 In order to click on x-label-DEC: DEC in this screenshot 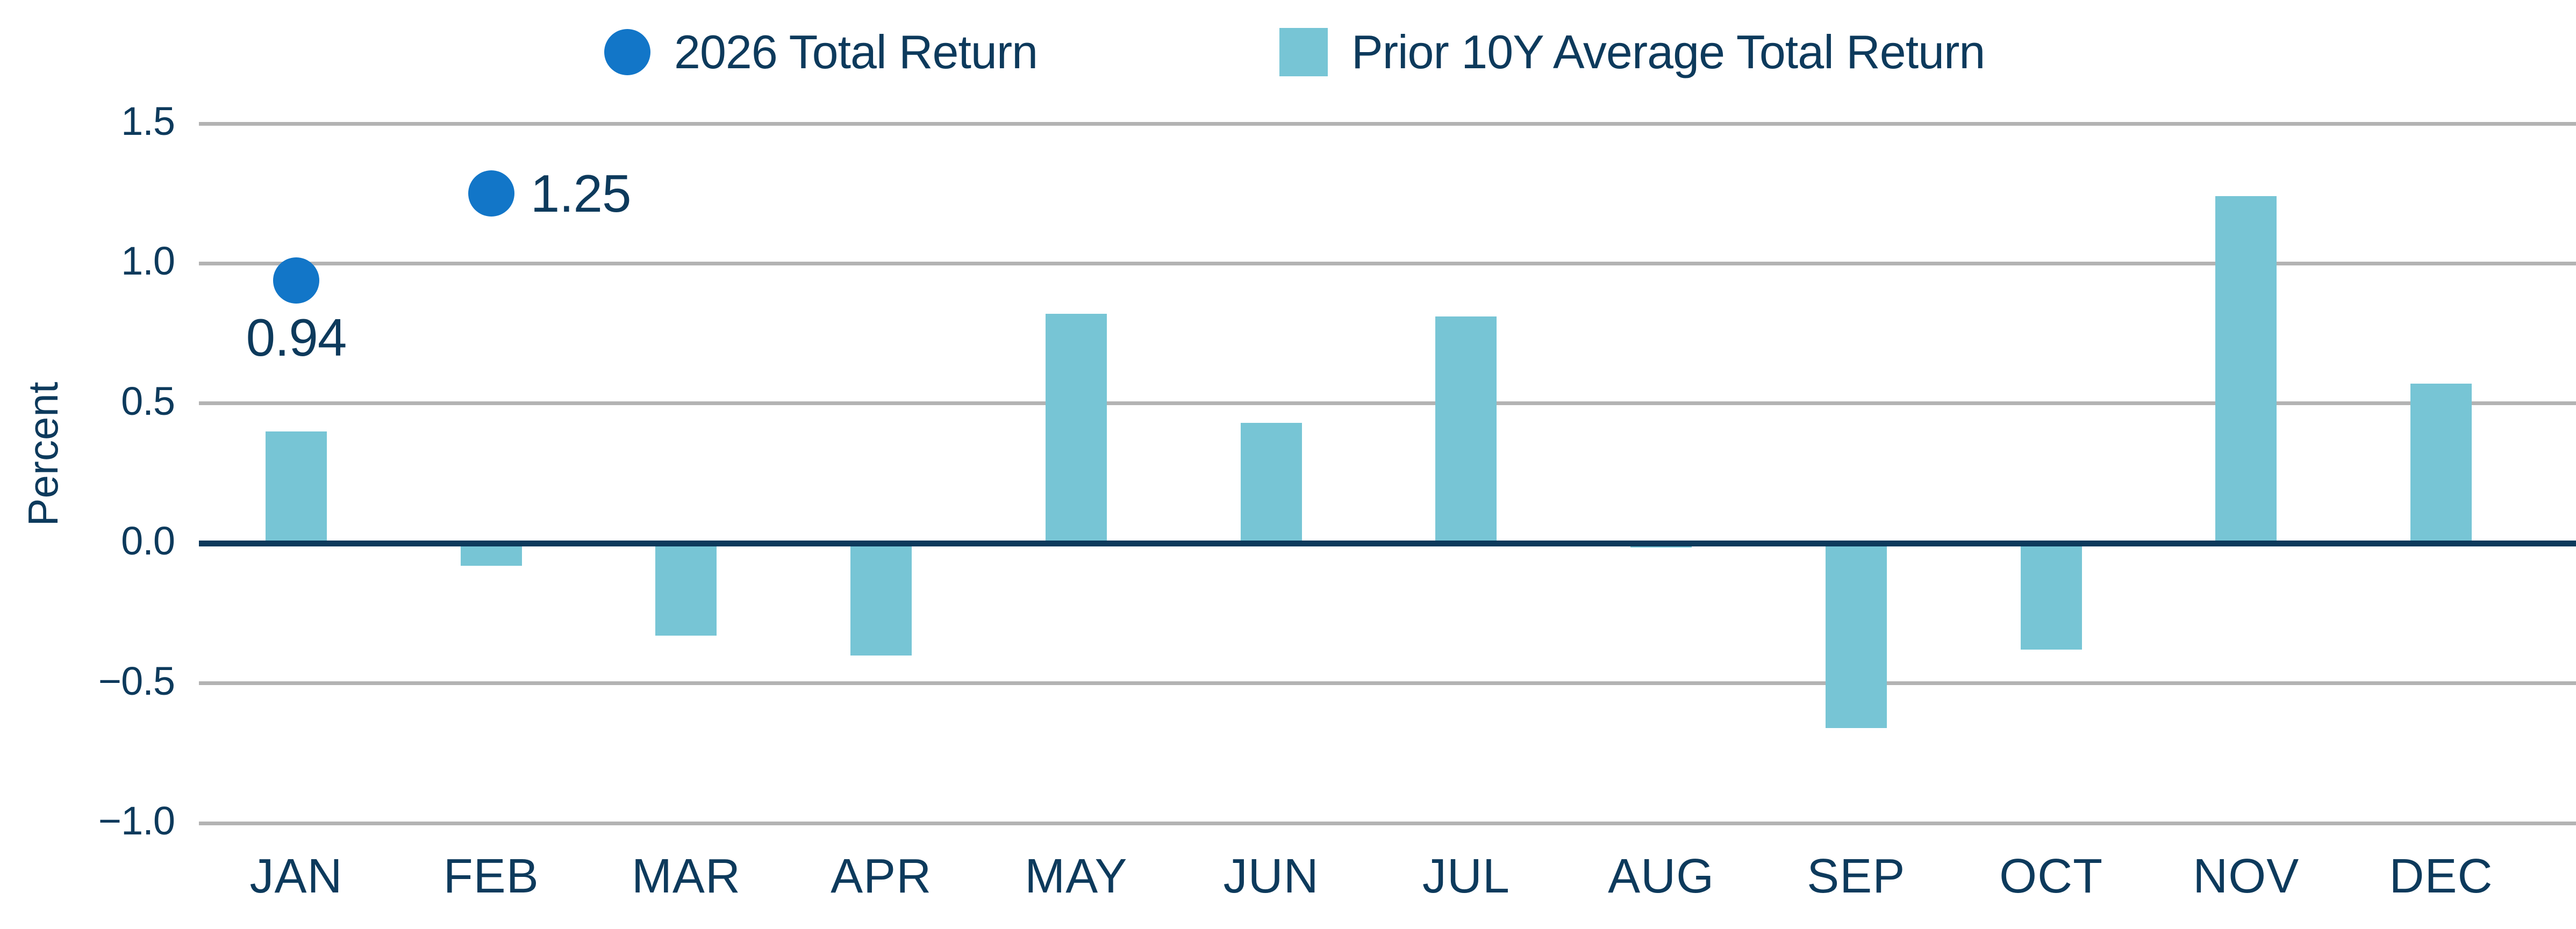, I will do `click(2441, 876)`.